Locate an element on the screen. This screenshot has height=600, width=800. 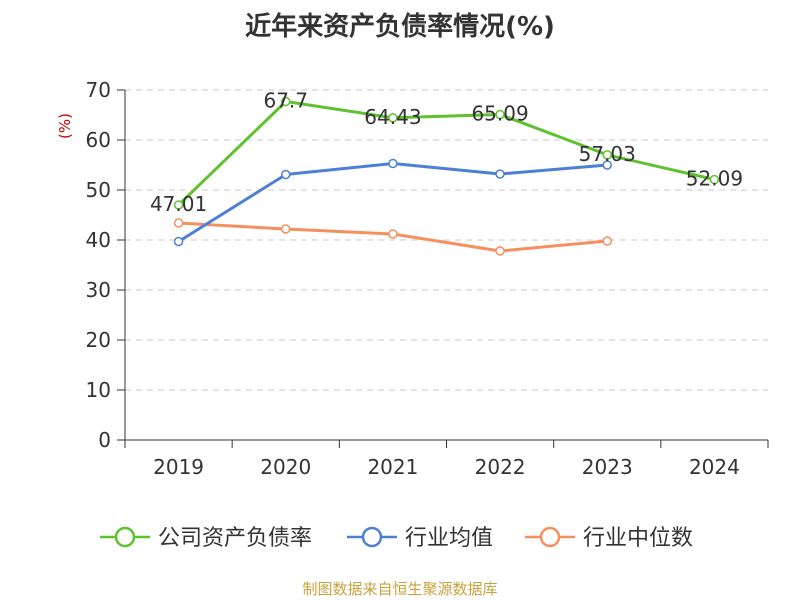
data-label: 47.01 is located at coordinates (178, 204).